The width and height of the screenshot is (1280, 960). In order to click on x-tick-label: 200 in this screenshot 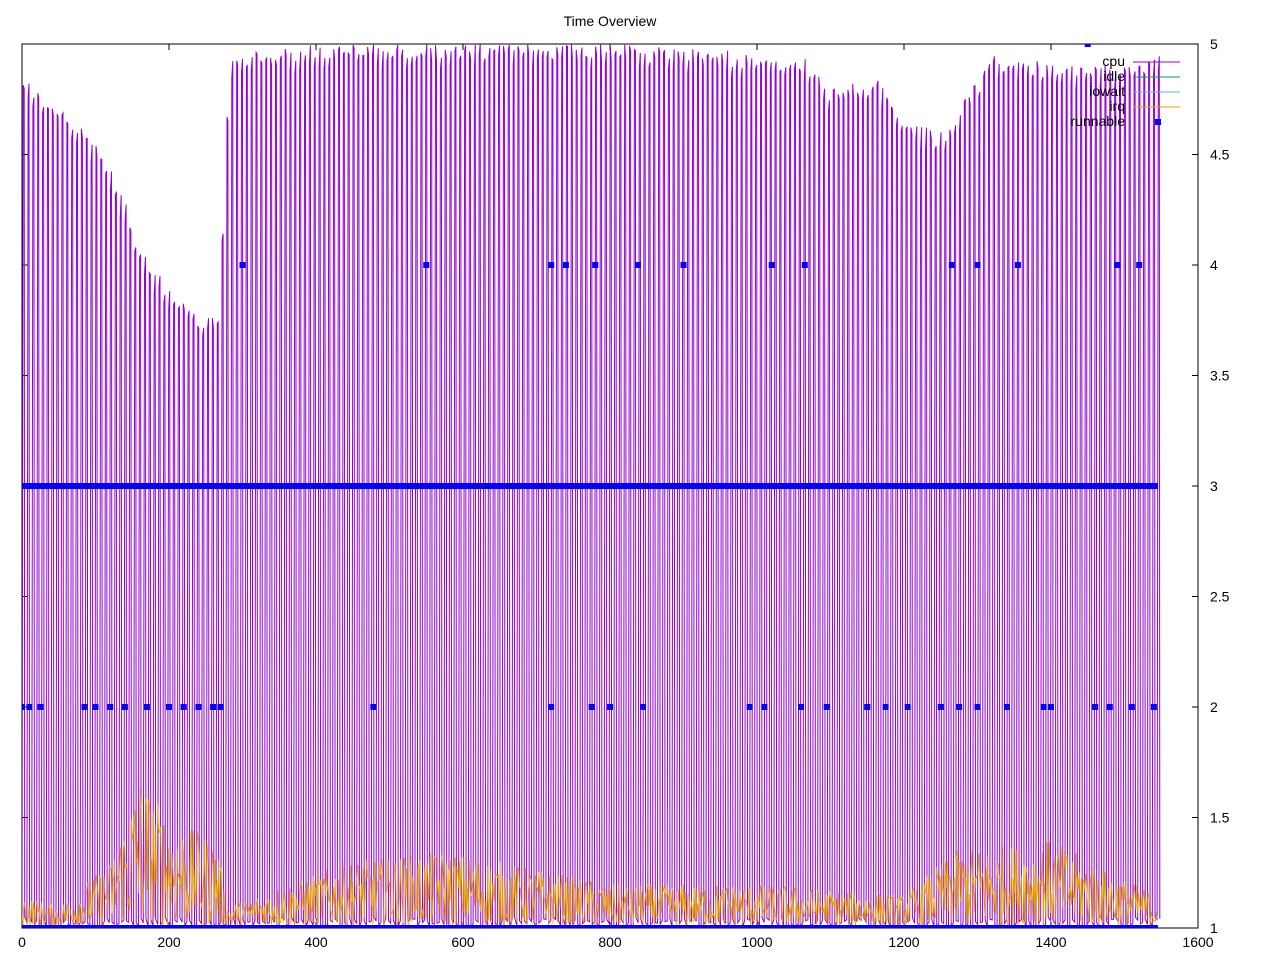, I will do `click(169, 942)`.